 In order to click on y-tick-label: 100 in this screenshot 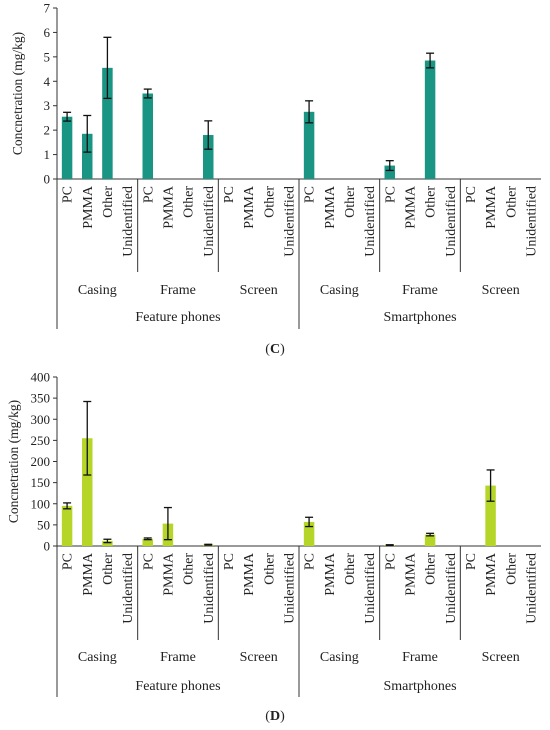, I will do `click(41, 503)`.